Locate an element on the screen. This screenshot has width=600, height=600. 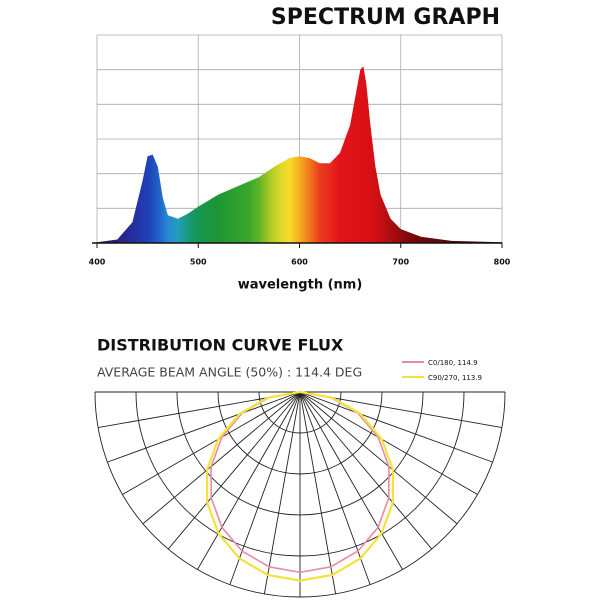
legend-label: C90/270, 113.9 is located at coordinates (455, 378).